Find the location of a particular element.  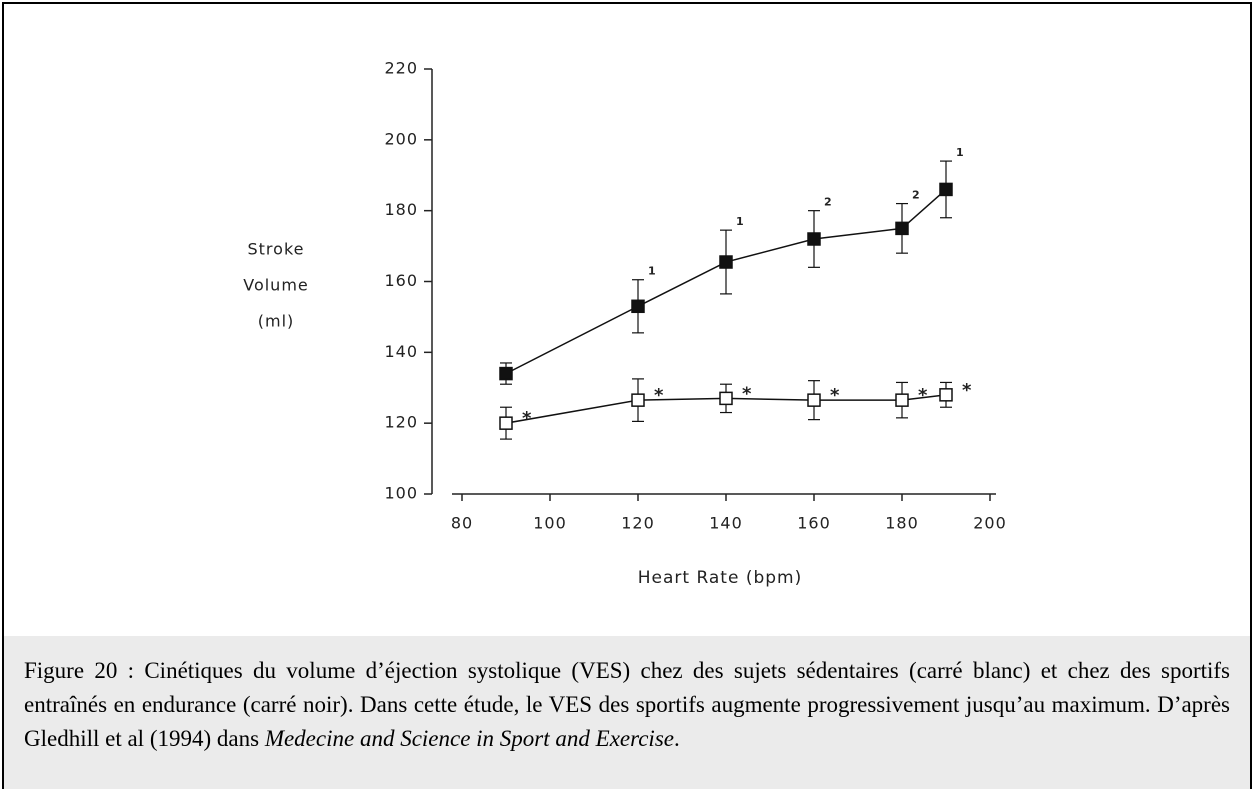

x-tick-label: 180 is located at coordinates (902, 523).